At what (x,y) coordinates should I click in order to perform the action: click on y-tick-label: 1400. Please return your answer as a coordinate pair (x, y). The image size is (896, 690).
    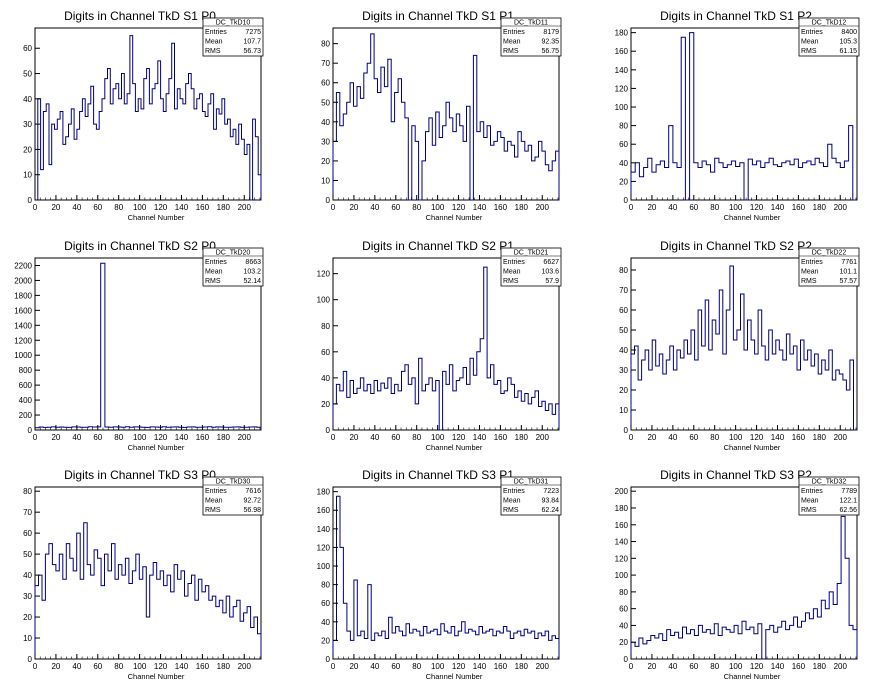
    Looking at the image, I should click on (23, 325).